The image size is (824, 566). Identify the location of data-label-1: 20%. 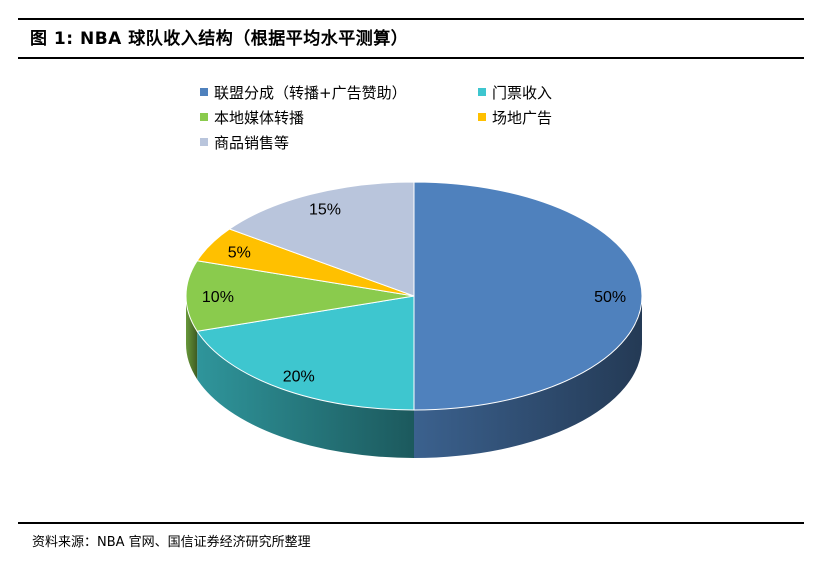
(299, 376).